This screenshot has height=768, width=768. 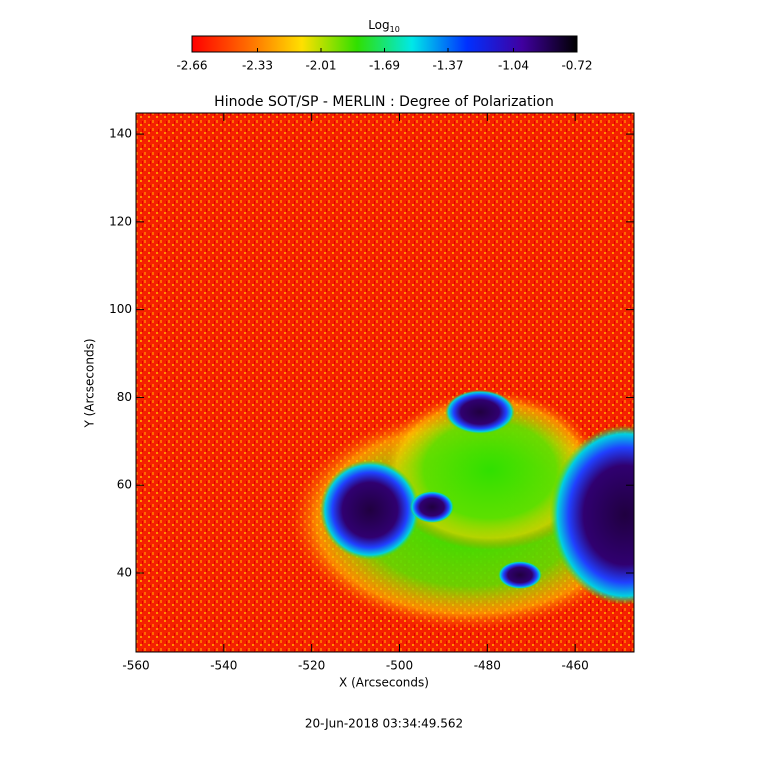 What do you see at coordinates (399, 666) in the screenshot?
I see `x-tick-label: -500` at bounding box center [399, 666].